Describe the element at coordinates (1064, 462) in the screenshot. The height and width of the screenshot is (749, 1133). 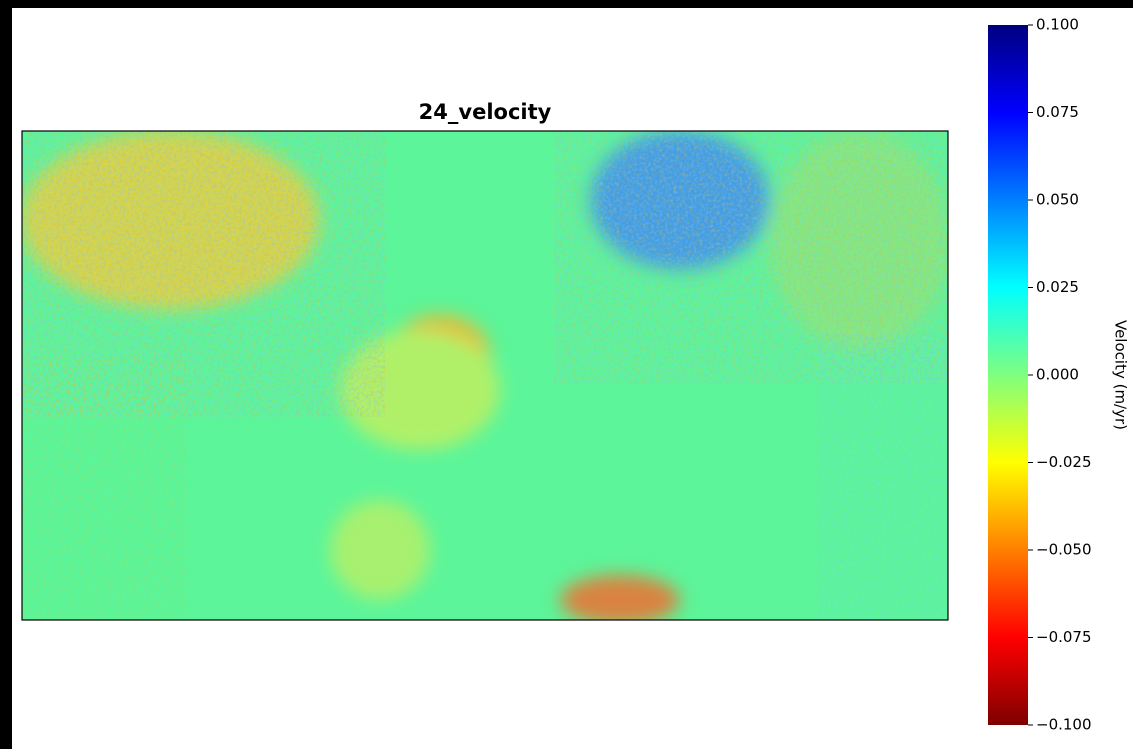
I see `colorbar-tick-label: −0.025` at that location.